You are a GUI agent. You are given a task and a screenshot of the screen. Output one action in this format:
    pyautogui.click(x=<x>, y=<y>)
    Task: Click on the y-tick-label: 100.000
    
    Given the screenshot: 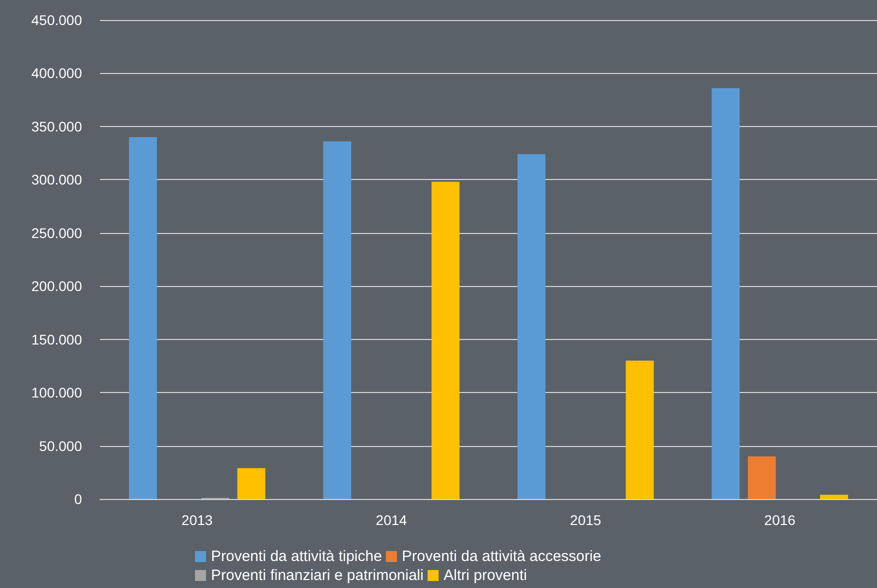 What is the action you would take?
    pyautogui.click(x=56, y=392)
    